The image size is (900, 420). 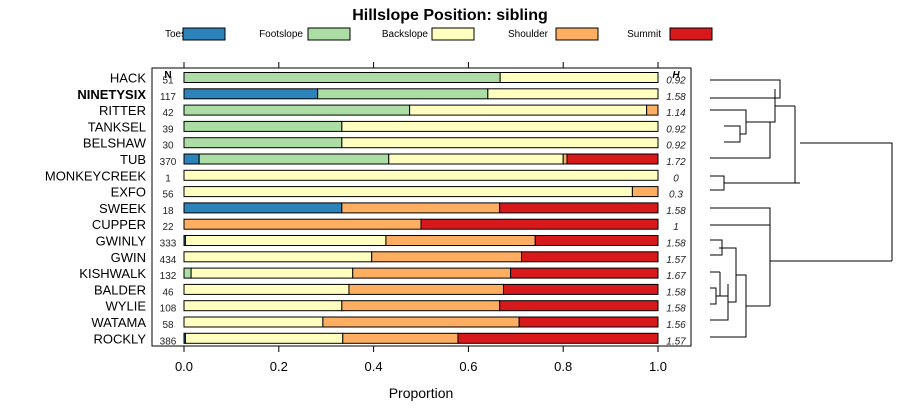 I want to click on row-monkeycreek: MONKEYCREEK 1 0, so click(x=362, y=176).